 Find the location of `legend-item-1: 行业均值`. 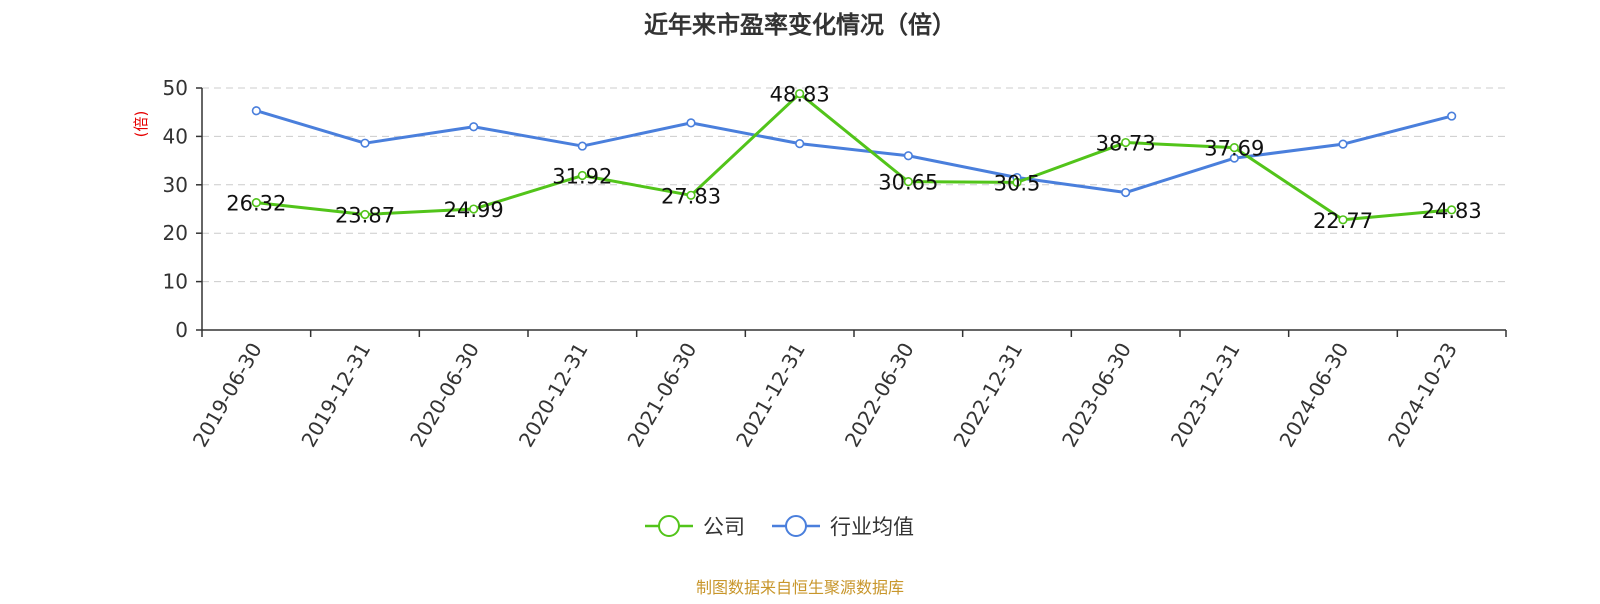

legend-item-1: 行业均值 is located at coordinates (843, 527).